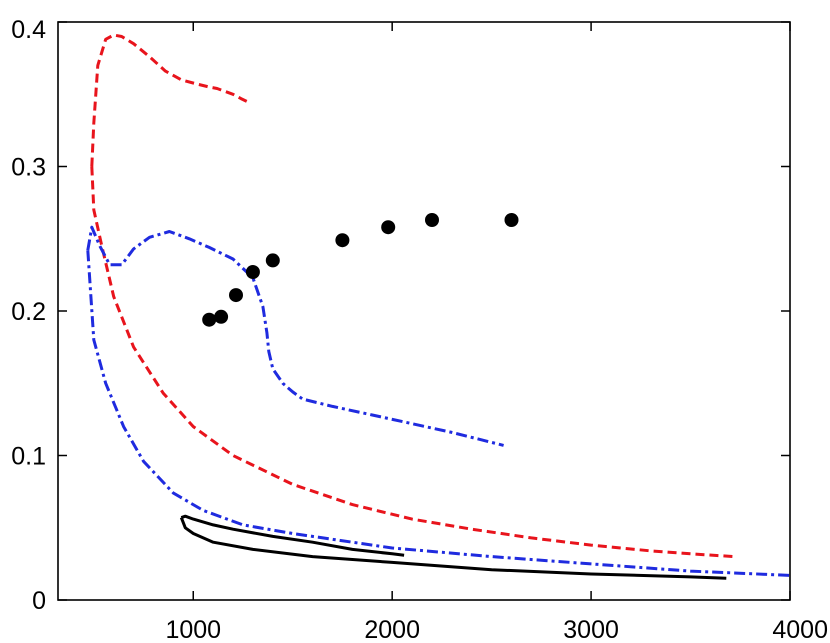 This screenshot has width=830, height=643. What do you see at coordinates (392, 629) in the screenshot?
I see `x-tick-label: 2000` at bounding box center [392, 629].